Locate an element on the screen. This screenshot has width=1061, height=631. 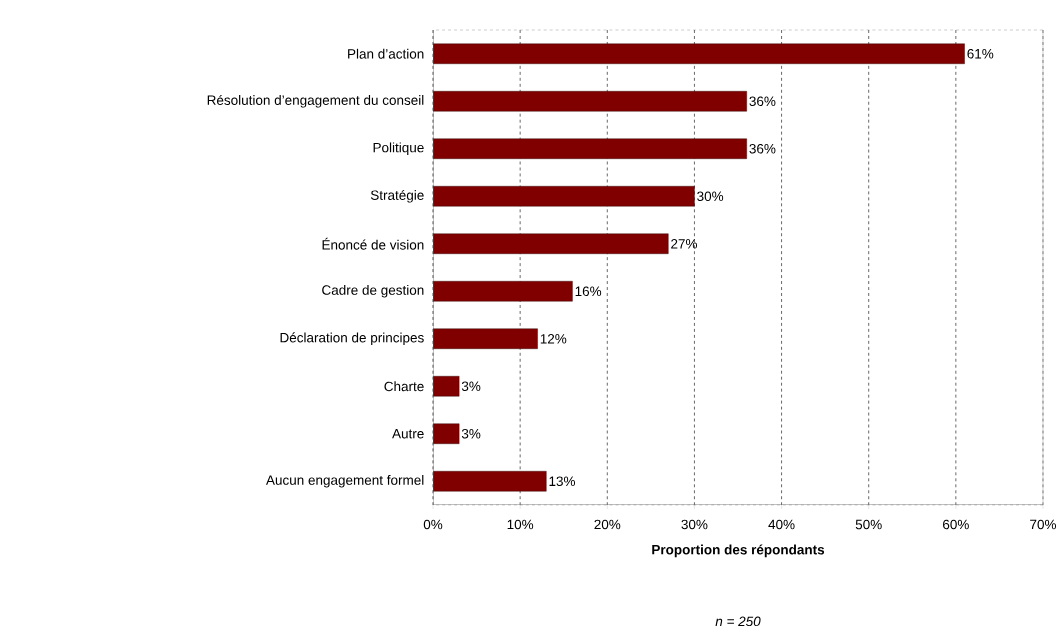
y-tick-label: Charte is located at coordinates (404, 386).